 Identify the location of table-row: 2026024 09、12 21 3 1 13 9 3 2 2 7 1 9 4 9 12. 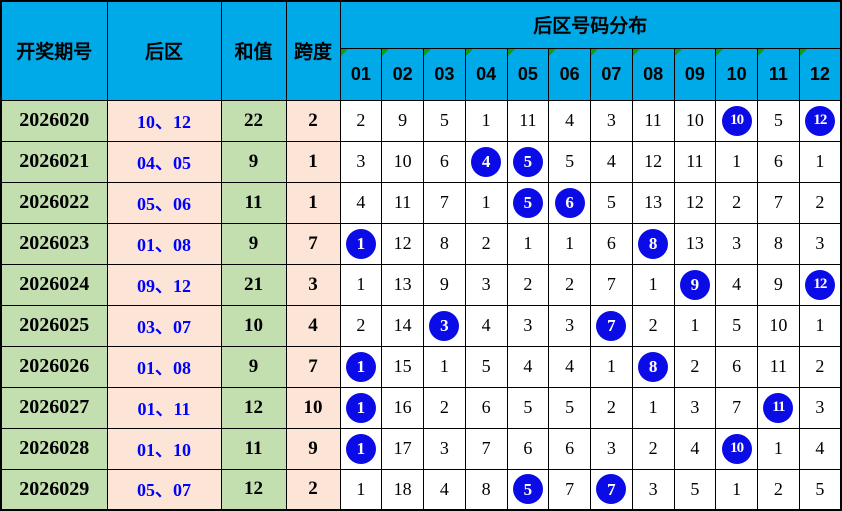
(421, 284).